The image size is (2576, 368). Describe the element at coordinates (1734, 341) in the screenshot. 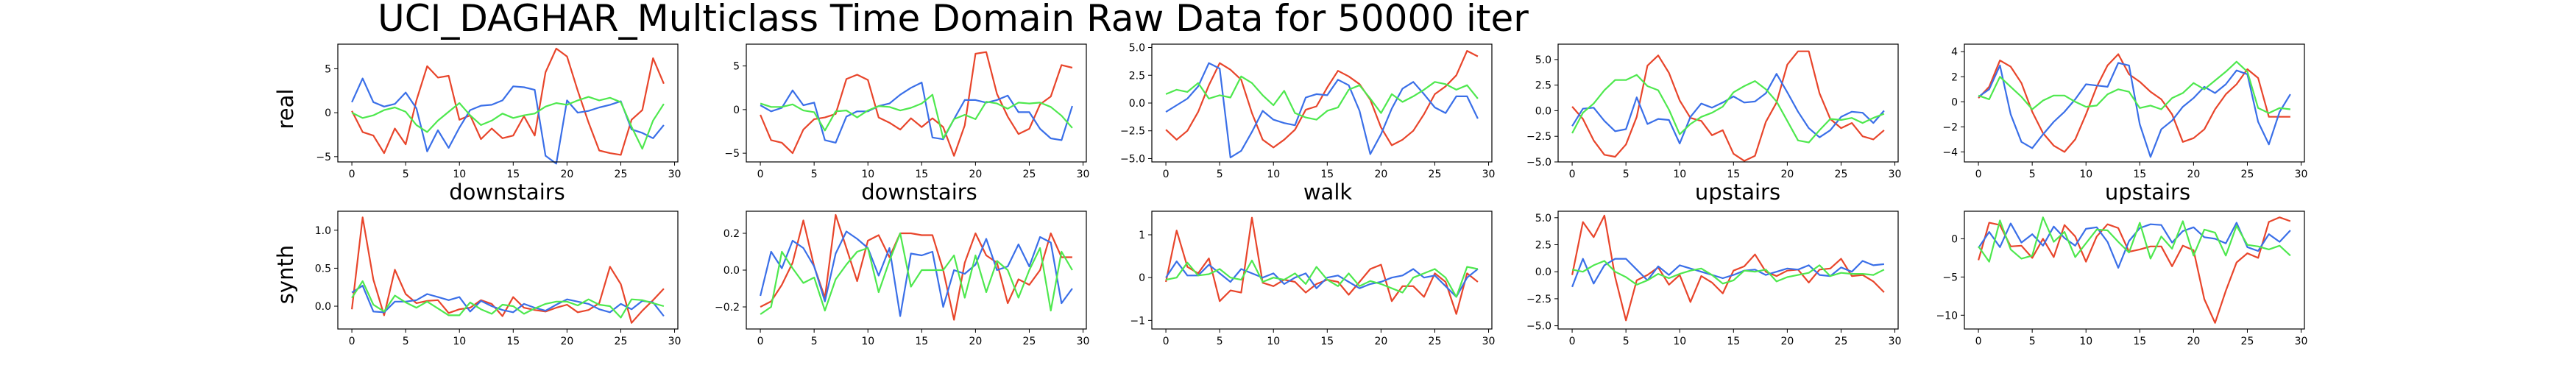

I see `x-tick-label-synth-4-15: 15` at that location.